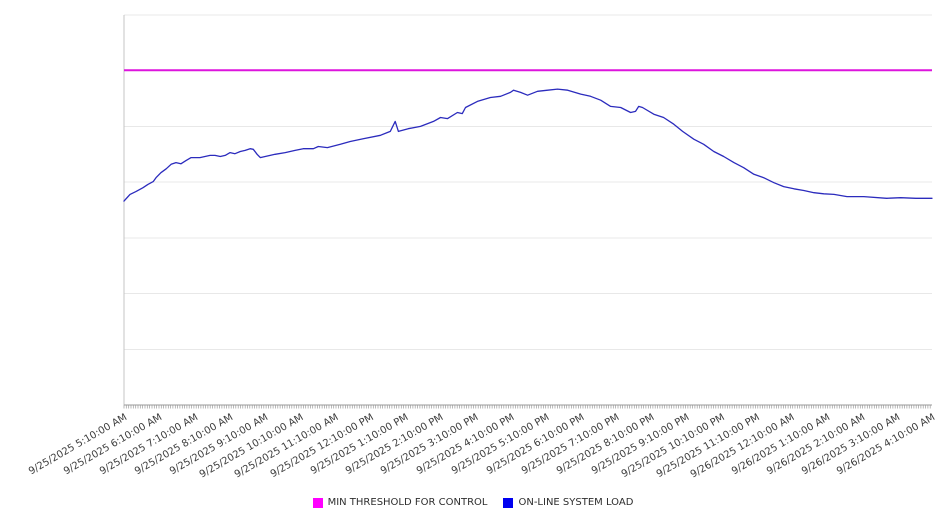  What do you see at coordinates (527, 407) in the screenshot?
I see `x-axis-minor-ticks` at bounding box center [527, 407].